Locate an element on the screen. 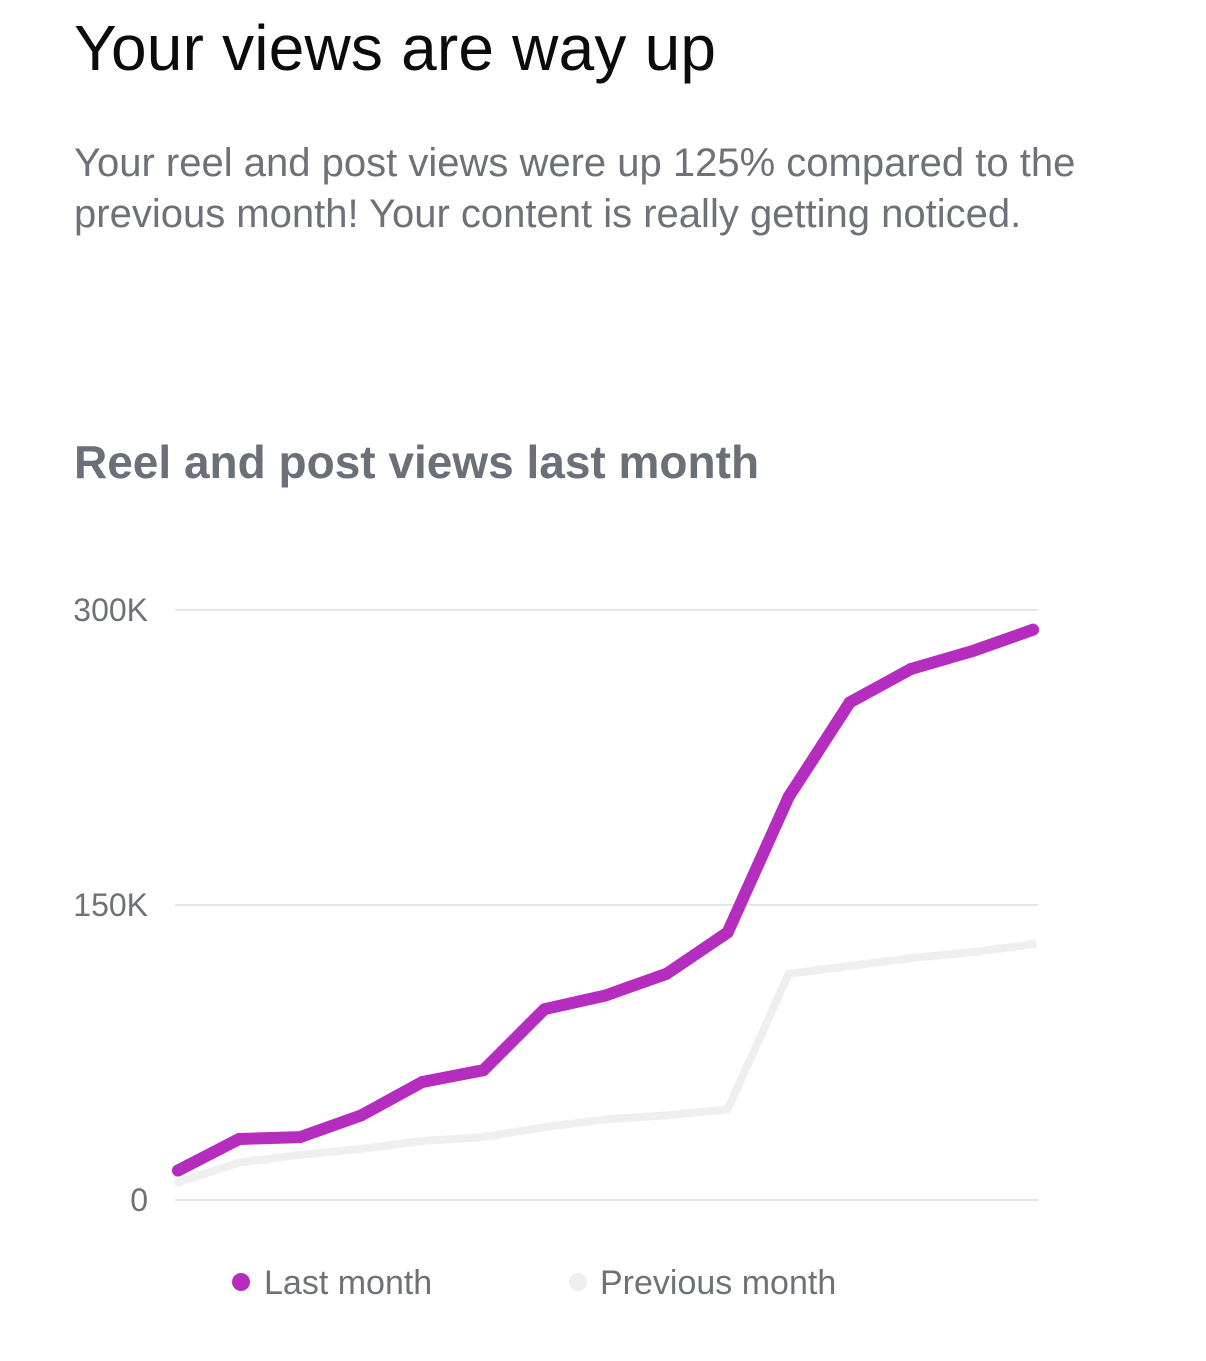 This screenshot has height=1361, width=1206. legend-dot-previous-month is located at coordinates (578, 1282).